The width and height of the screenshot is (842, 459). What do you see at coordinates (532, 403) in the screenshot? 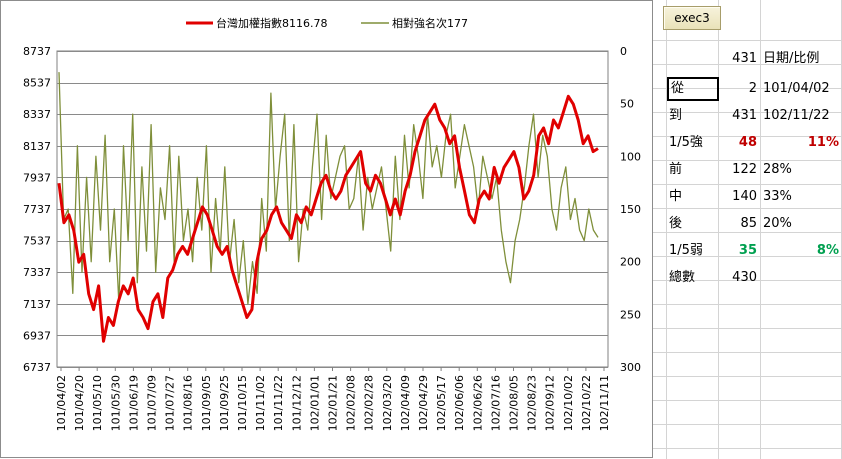
I see `x-tick-label: 102/08/23` at bounding box center [532, 403].